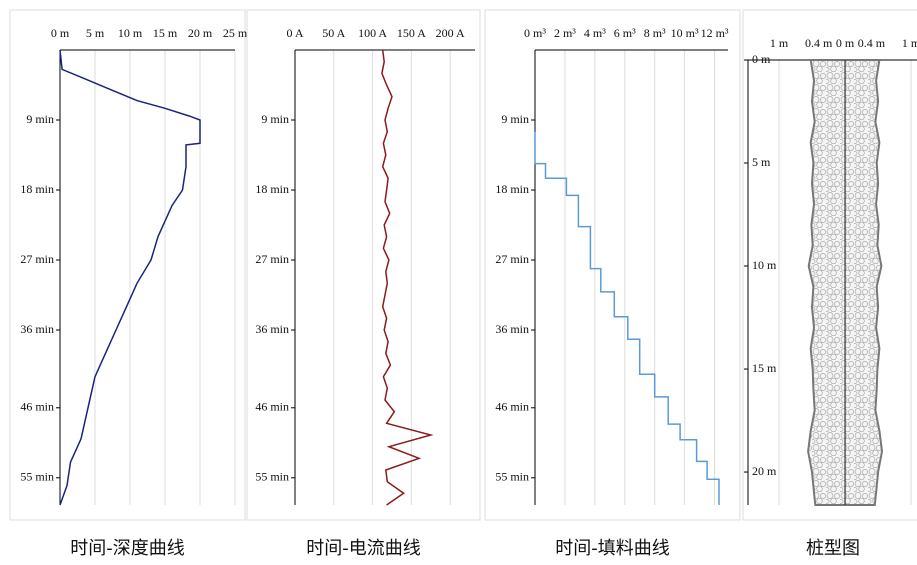 The image size is (917, 565). I want to click on y-tick-label: 10 m, so click(764, 265).